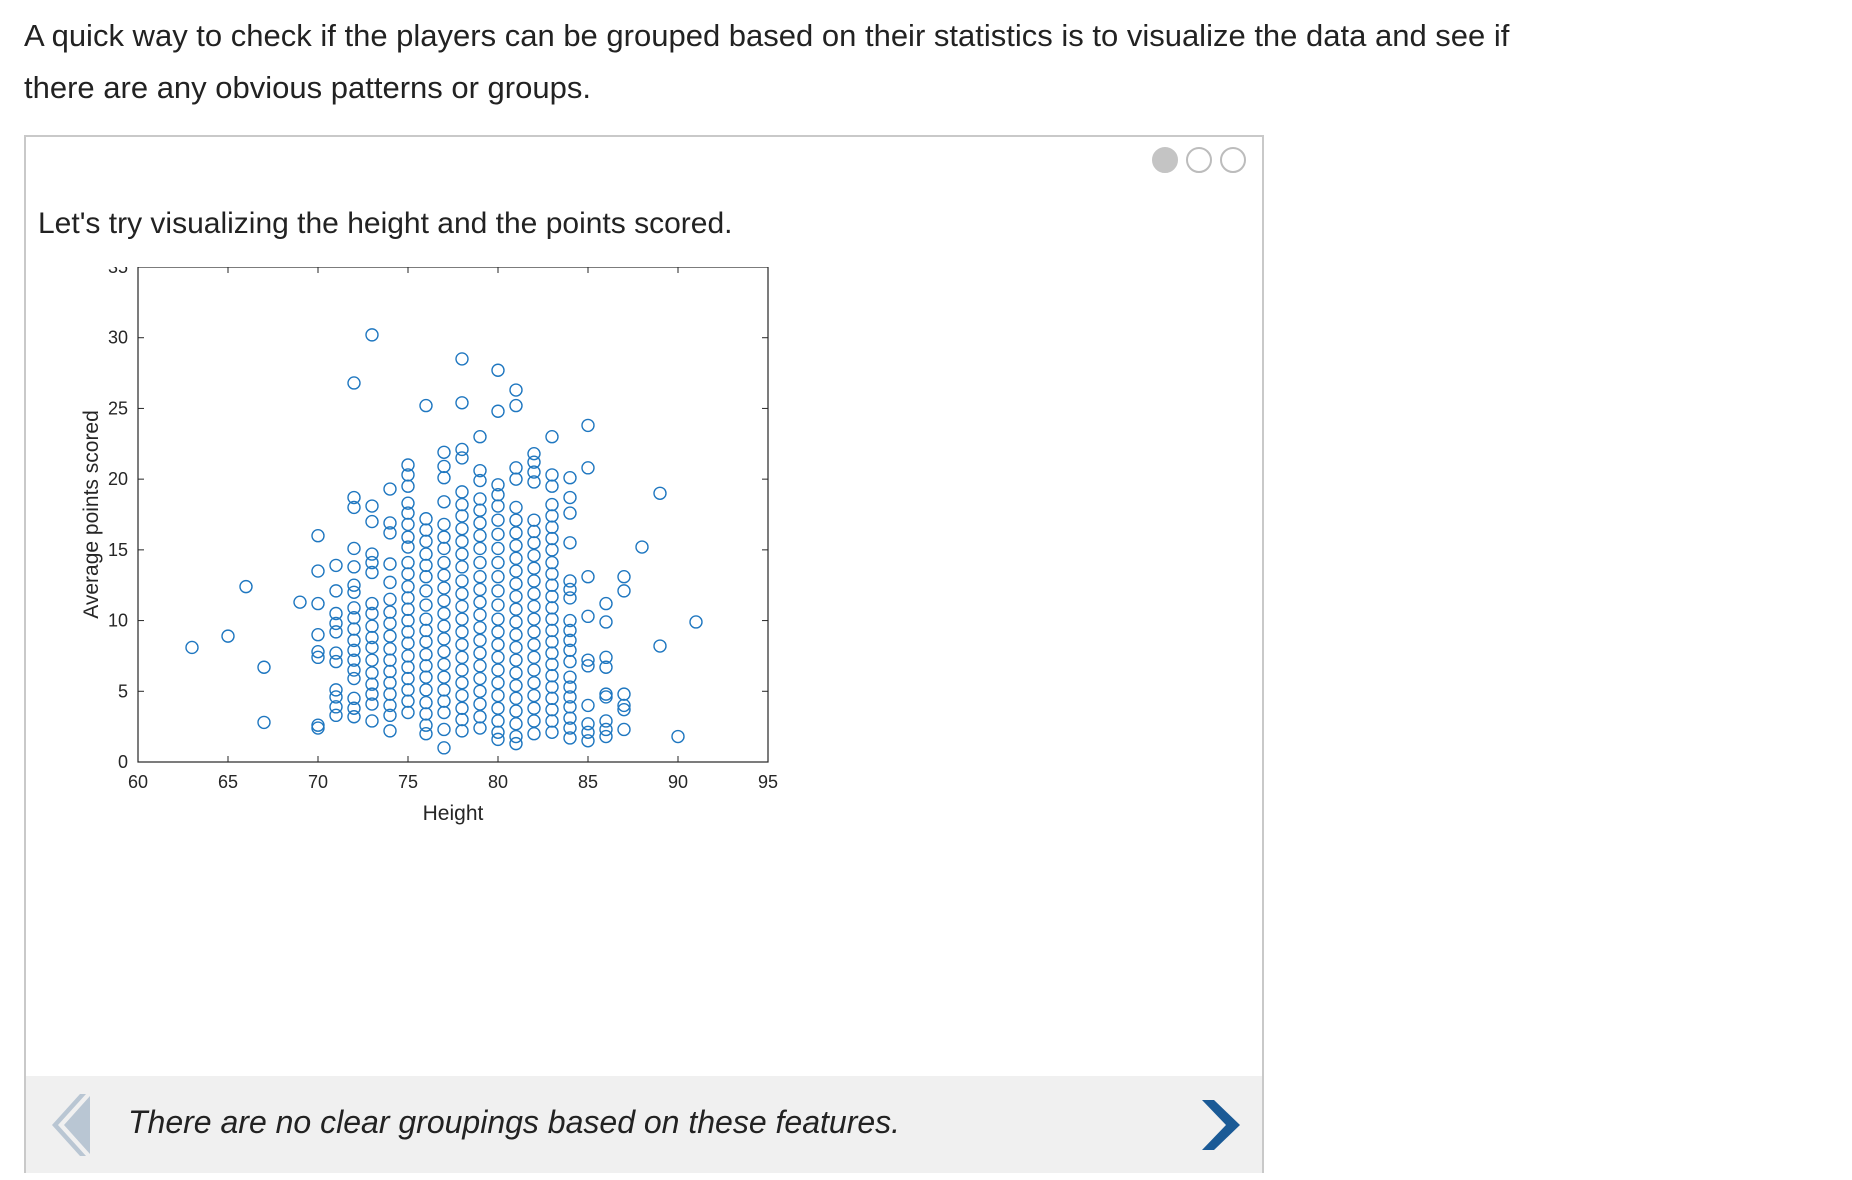 The image size is (1852, 1180). Describe the element at coordinates (498, 782) in the screenshot. I see `x-tick-label: 80` at that location.